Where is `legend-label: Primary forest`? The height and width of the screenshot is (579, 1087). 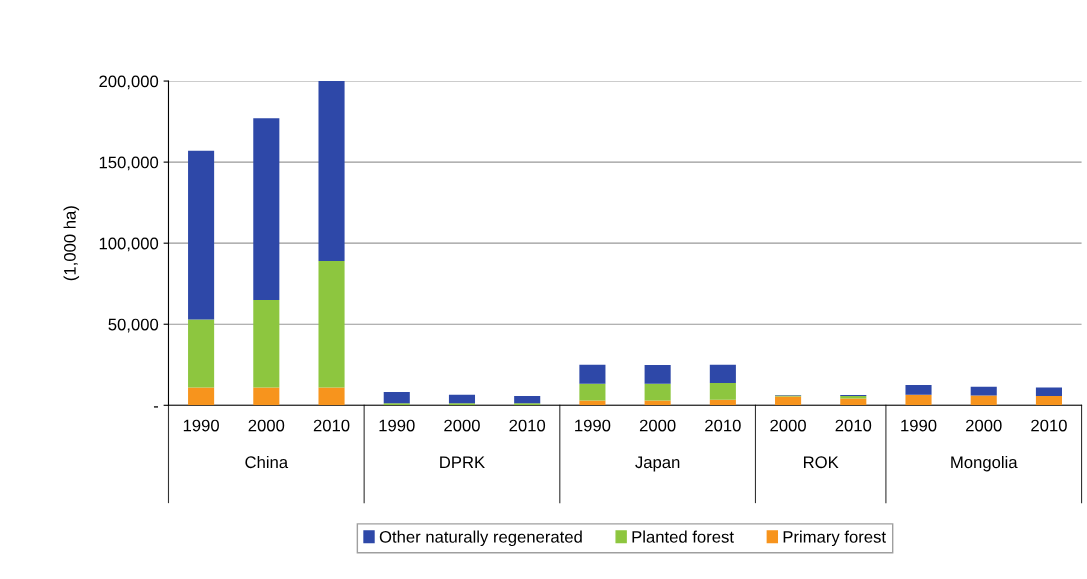 legend-label: Primary forest is located at coordinates (834, 538).